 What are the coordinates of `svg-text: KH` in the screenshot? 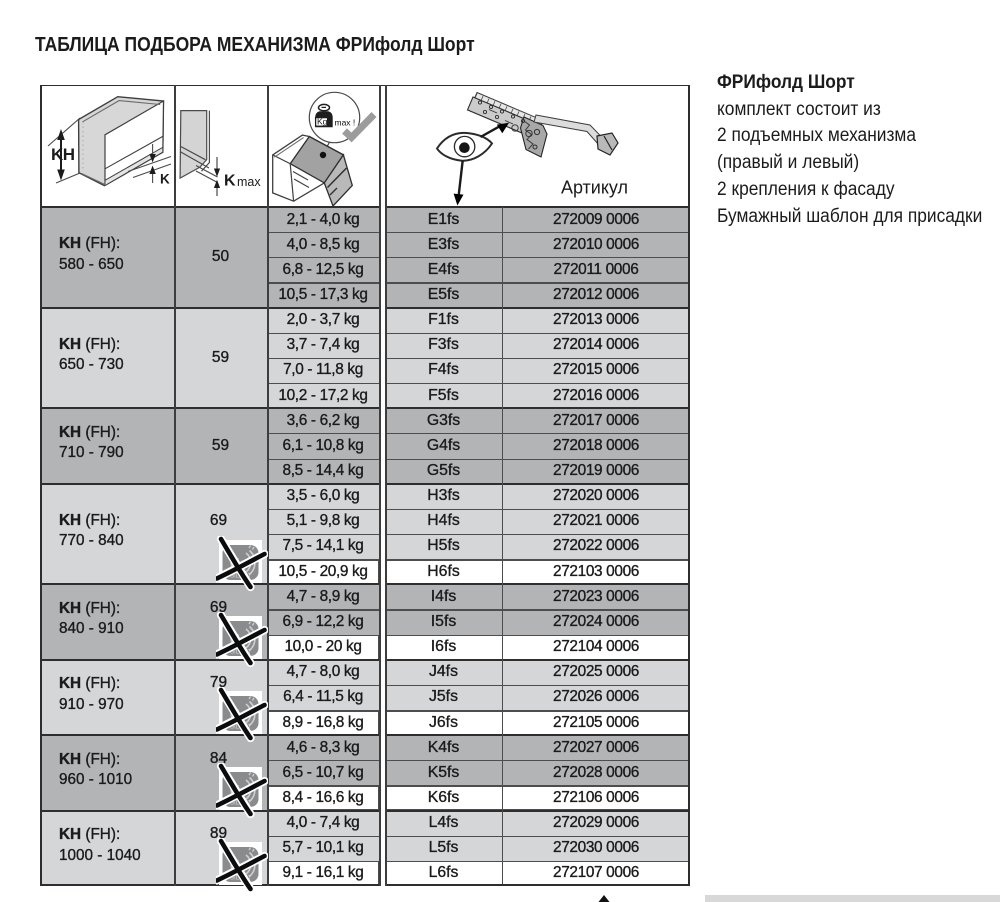 It's located at (63, 154).